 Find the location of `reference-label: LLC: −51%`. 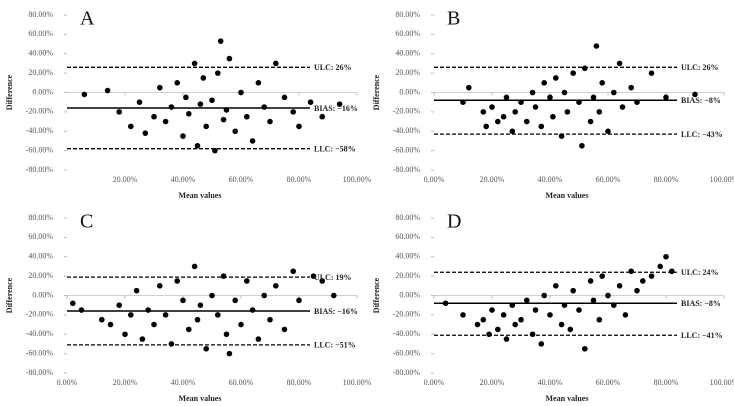

reference-label: LLC: −51% is located at coordinates (335, 345).